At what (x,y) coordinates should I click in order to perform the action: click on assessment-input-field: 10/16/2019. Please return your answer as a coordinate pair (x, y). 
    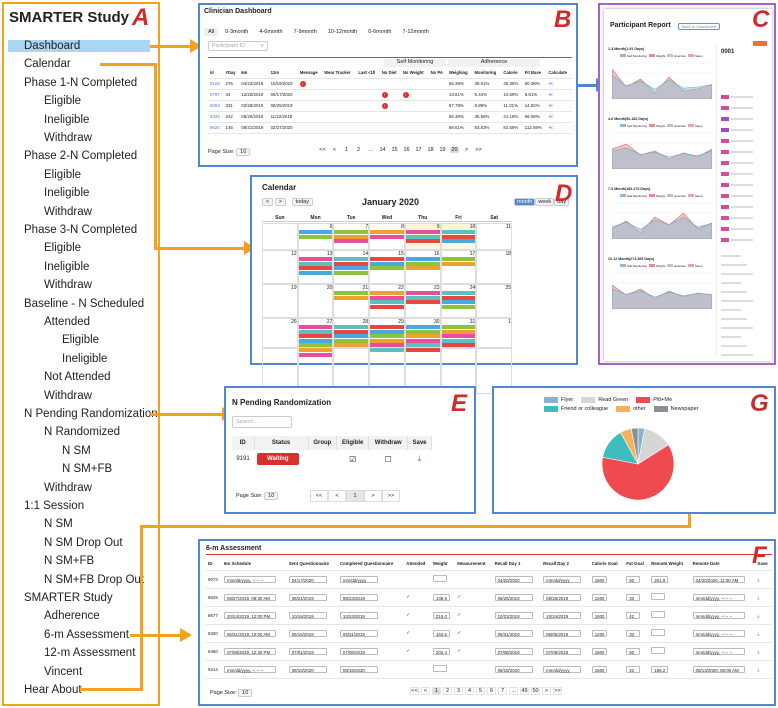
    Looking at the image, I should click on (307, 615).